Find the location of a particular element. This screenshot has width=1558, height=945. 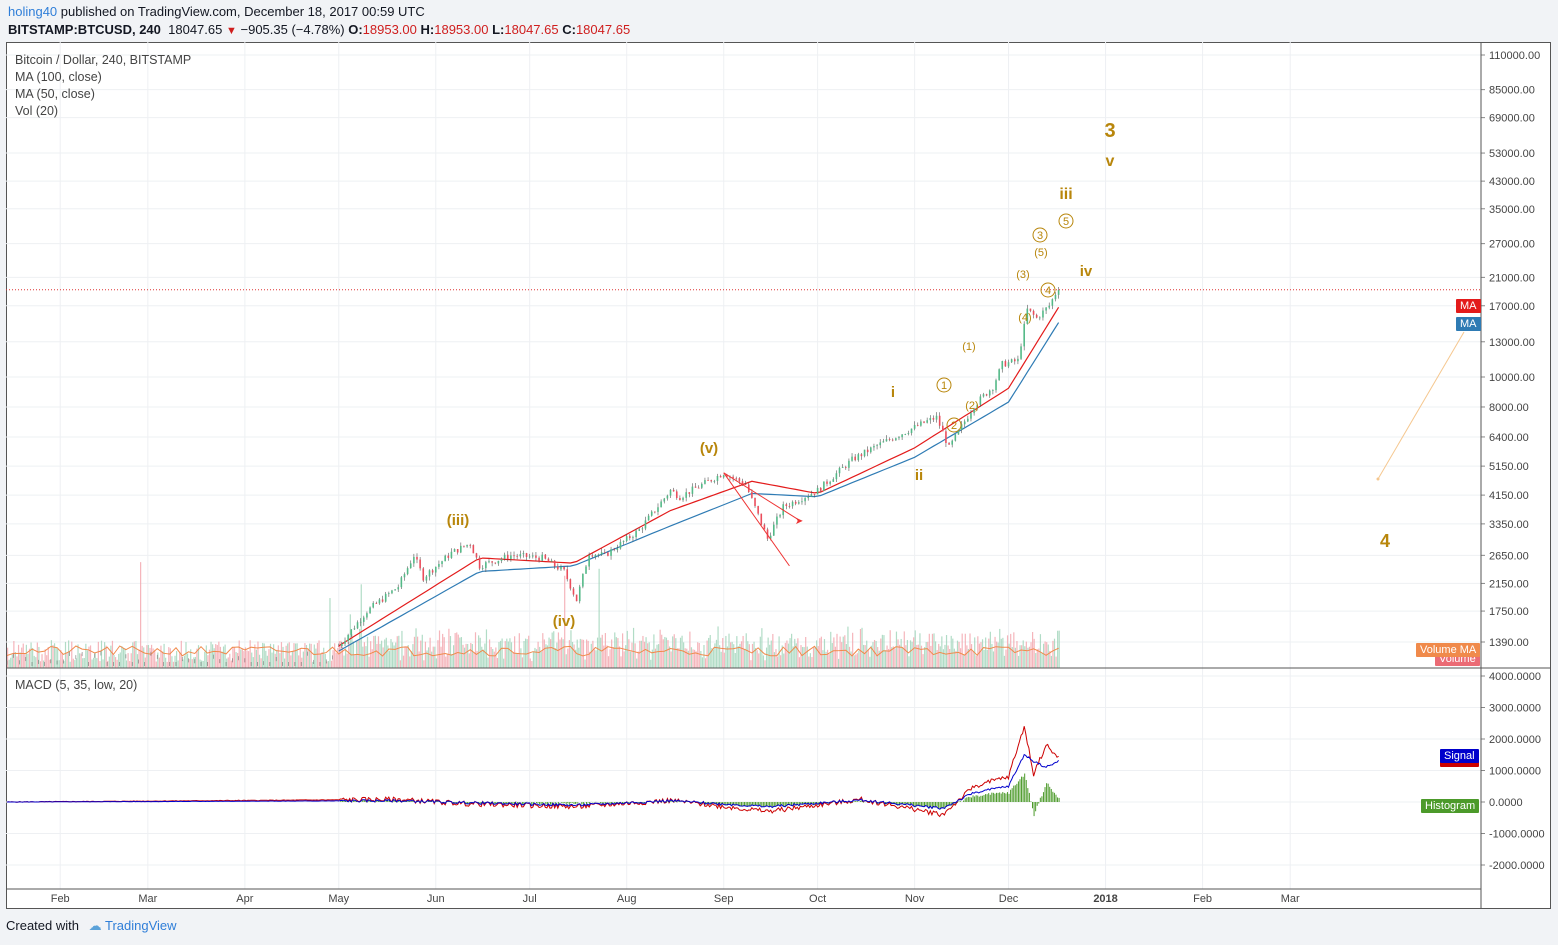

high-label: H: is located at coordinates (427, 29).